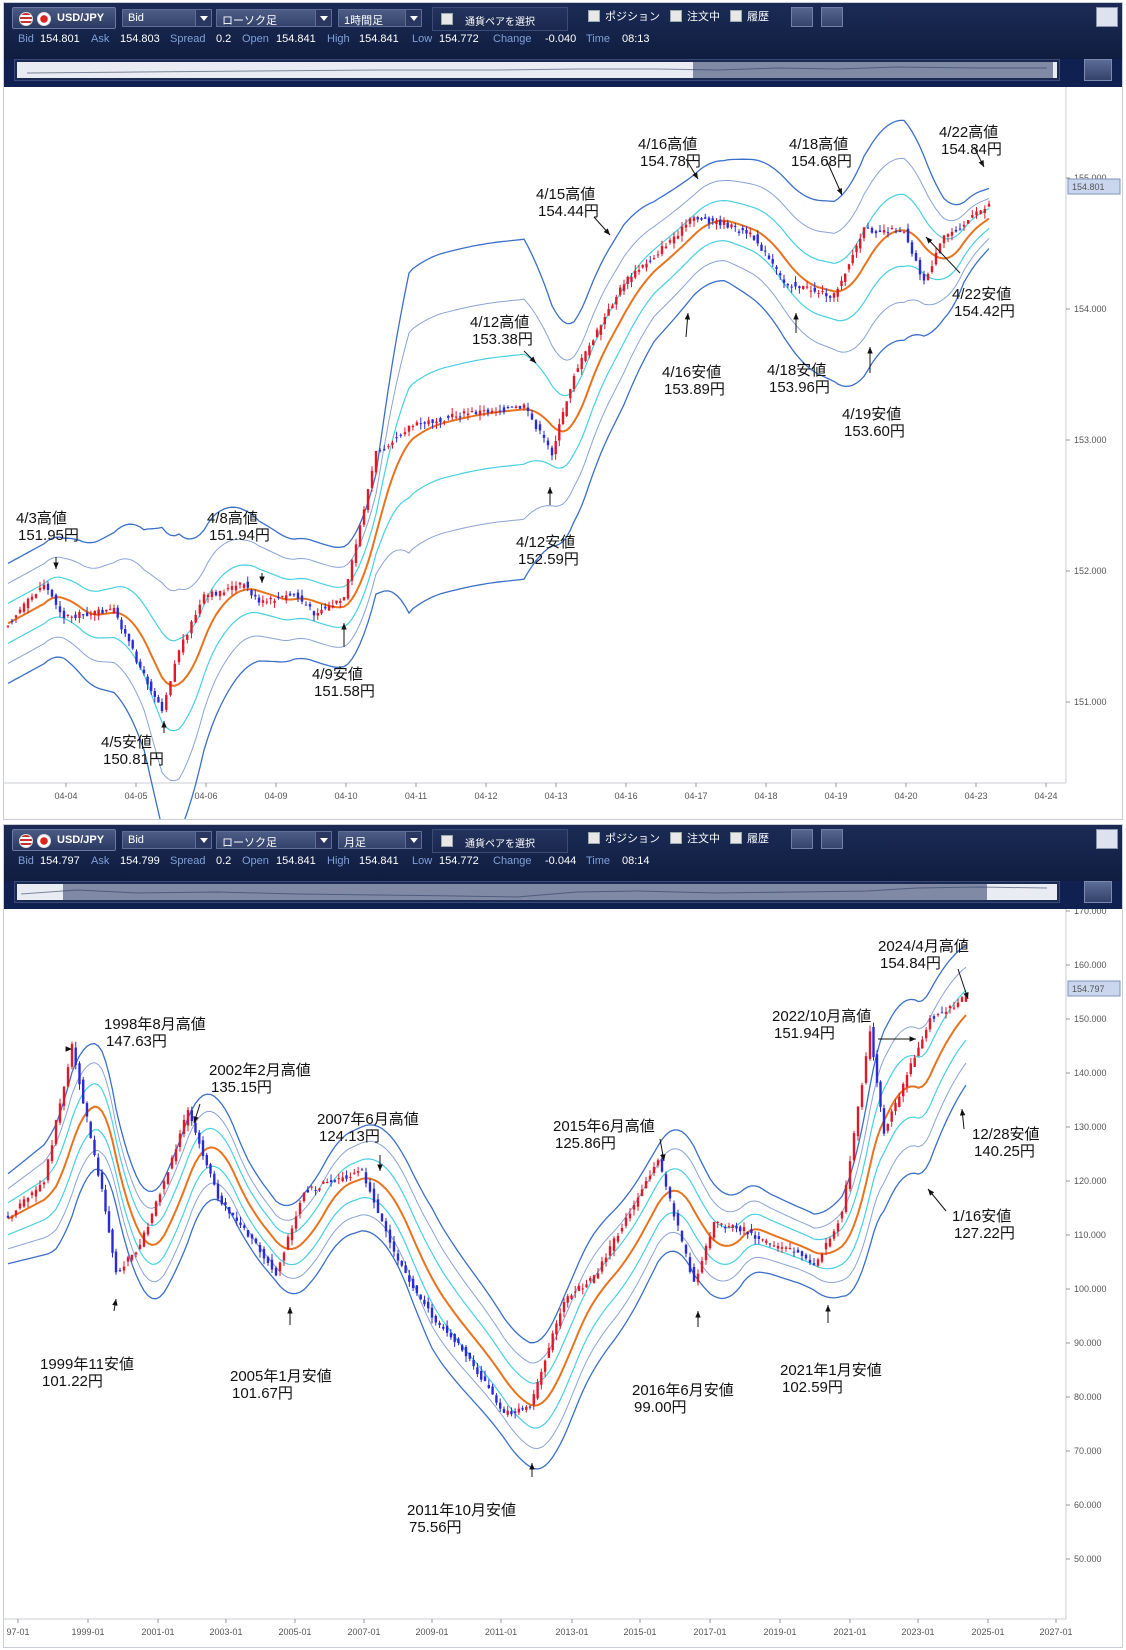 The height and width of the screenshot is (1650, 1126). Describe the element at coordinates (364, 21) in the screenshot. I see `timeframe-value: 1時間足` at that location.